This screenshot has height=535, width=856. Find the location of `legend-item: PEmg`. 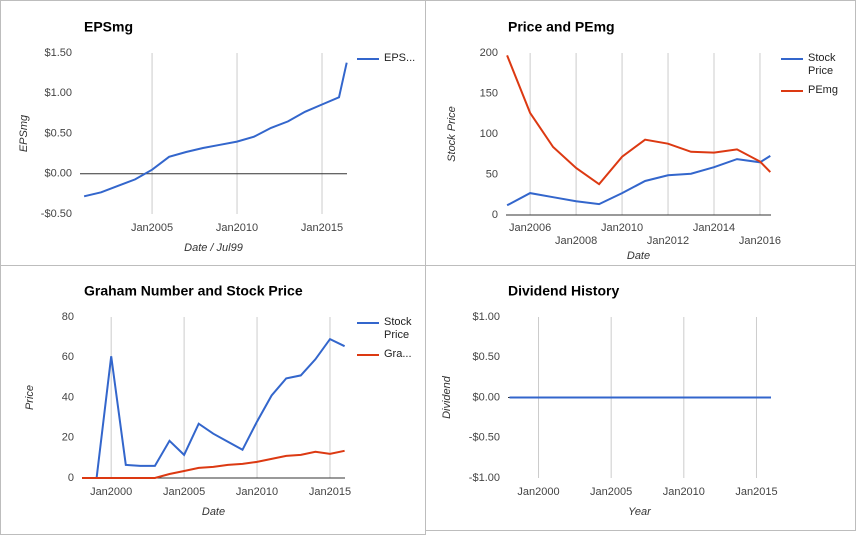

legend-item: PEmg is located at coordinates (815, 90).